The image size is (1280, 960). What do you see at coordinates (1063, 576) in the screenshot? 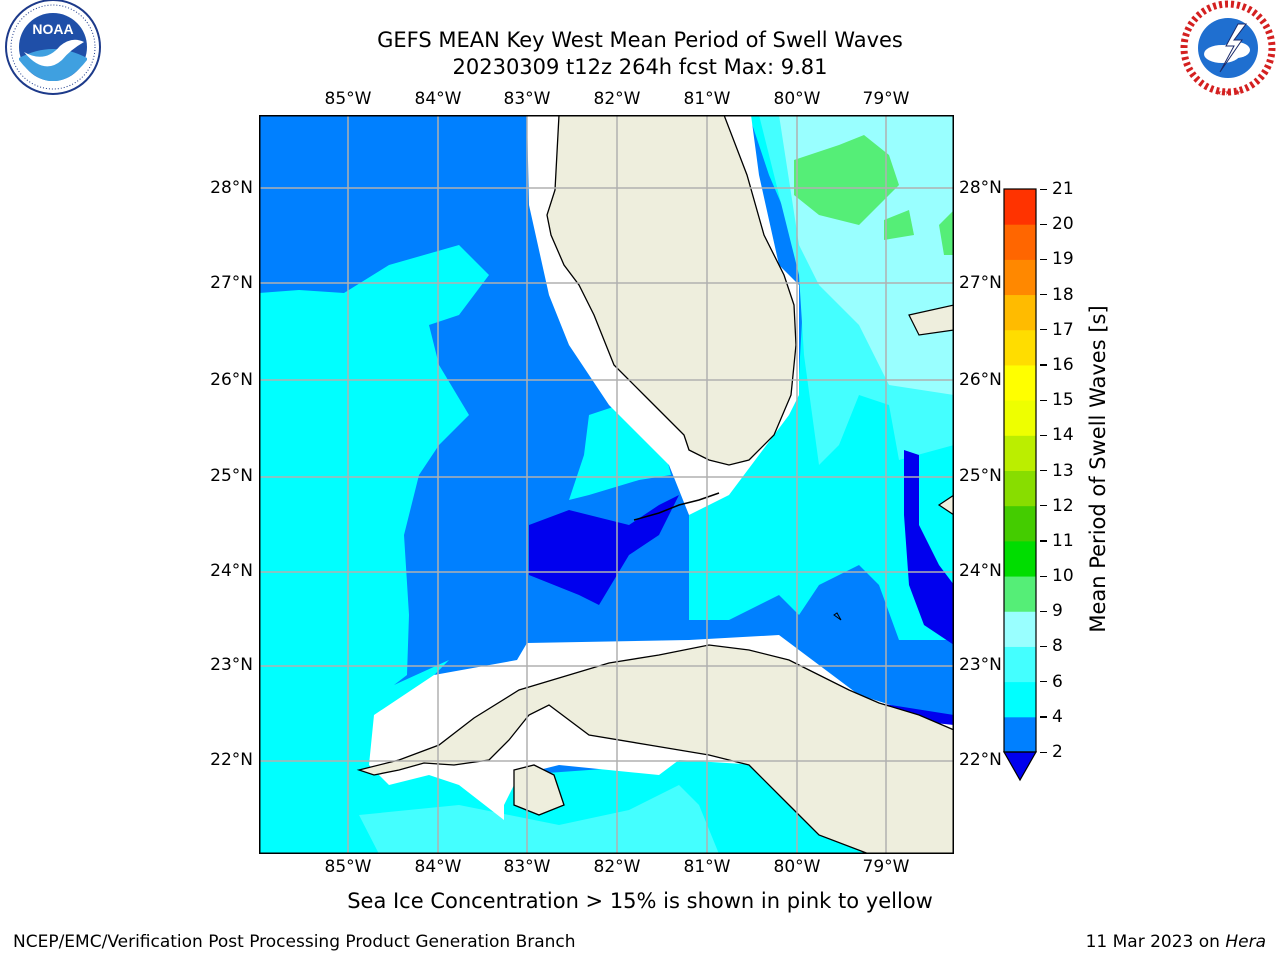
I see `colorbar-tick-label: 10` at bounding box center [1063, 576].